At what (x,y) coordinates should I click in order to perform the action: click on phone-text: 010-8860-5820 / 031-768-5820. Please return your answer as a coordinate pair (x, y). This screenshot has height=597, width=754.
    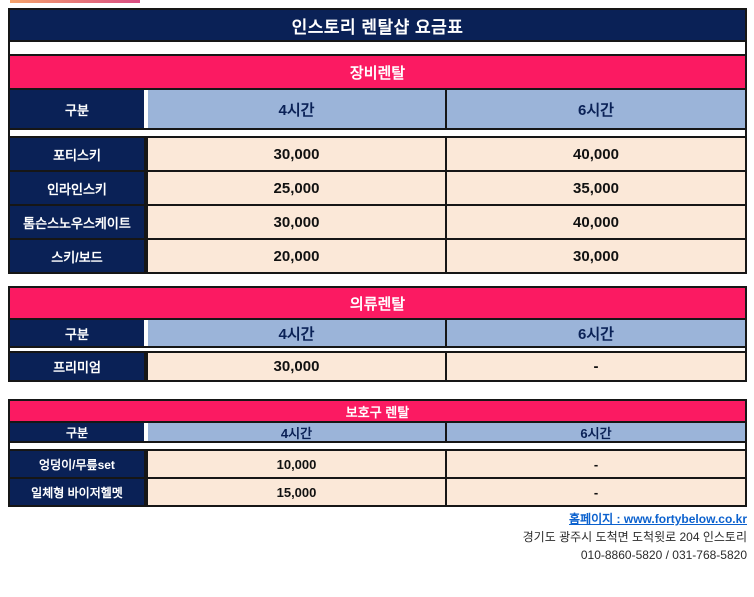
    Looking at the image, I should click on (663, 555).